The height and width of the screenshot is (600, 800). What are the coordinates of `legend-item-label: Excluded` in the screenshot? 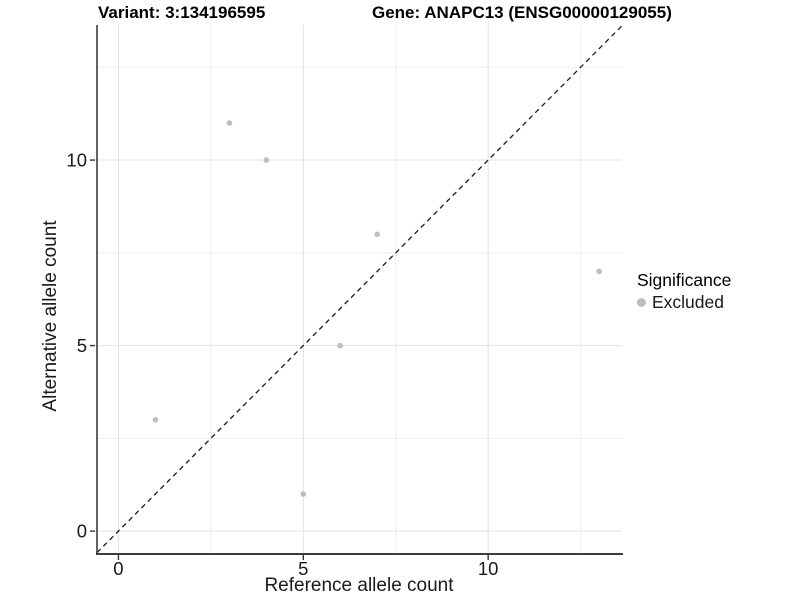 It's located at (688, 302).